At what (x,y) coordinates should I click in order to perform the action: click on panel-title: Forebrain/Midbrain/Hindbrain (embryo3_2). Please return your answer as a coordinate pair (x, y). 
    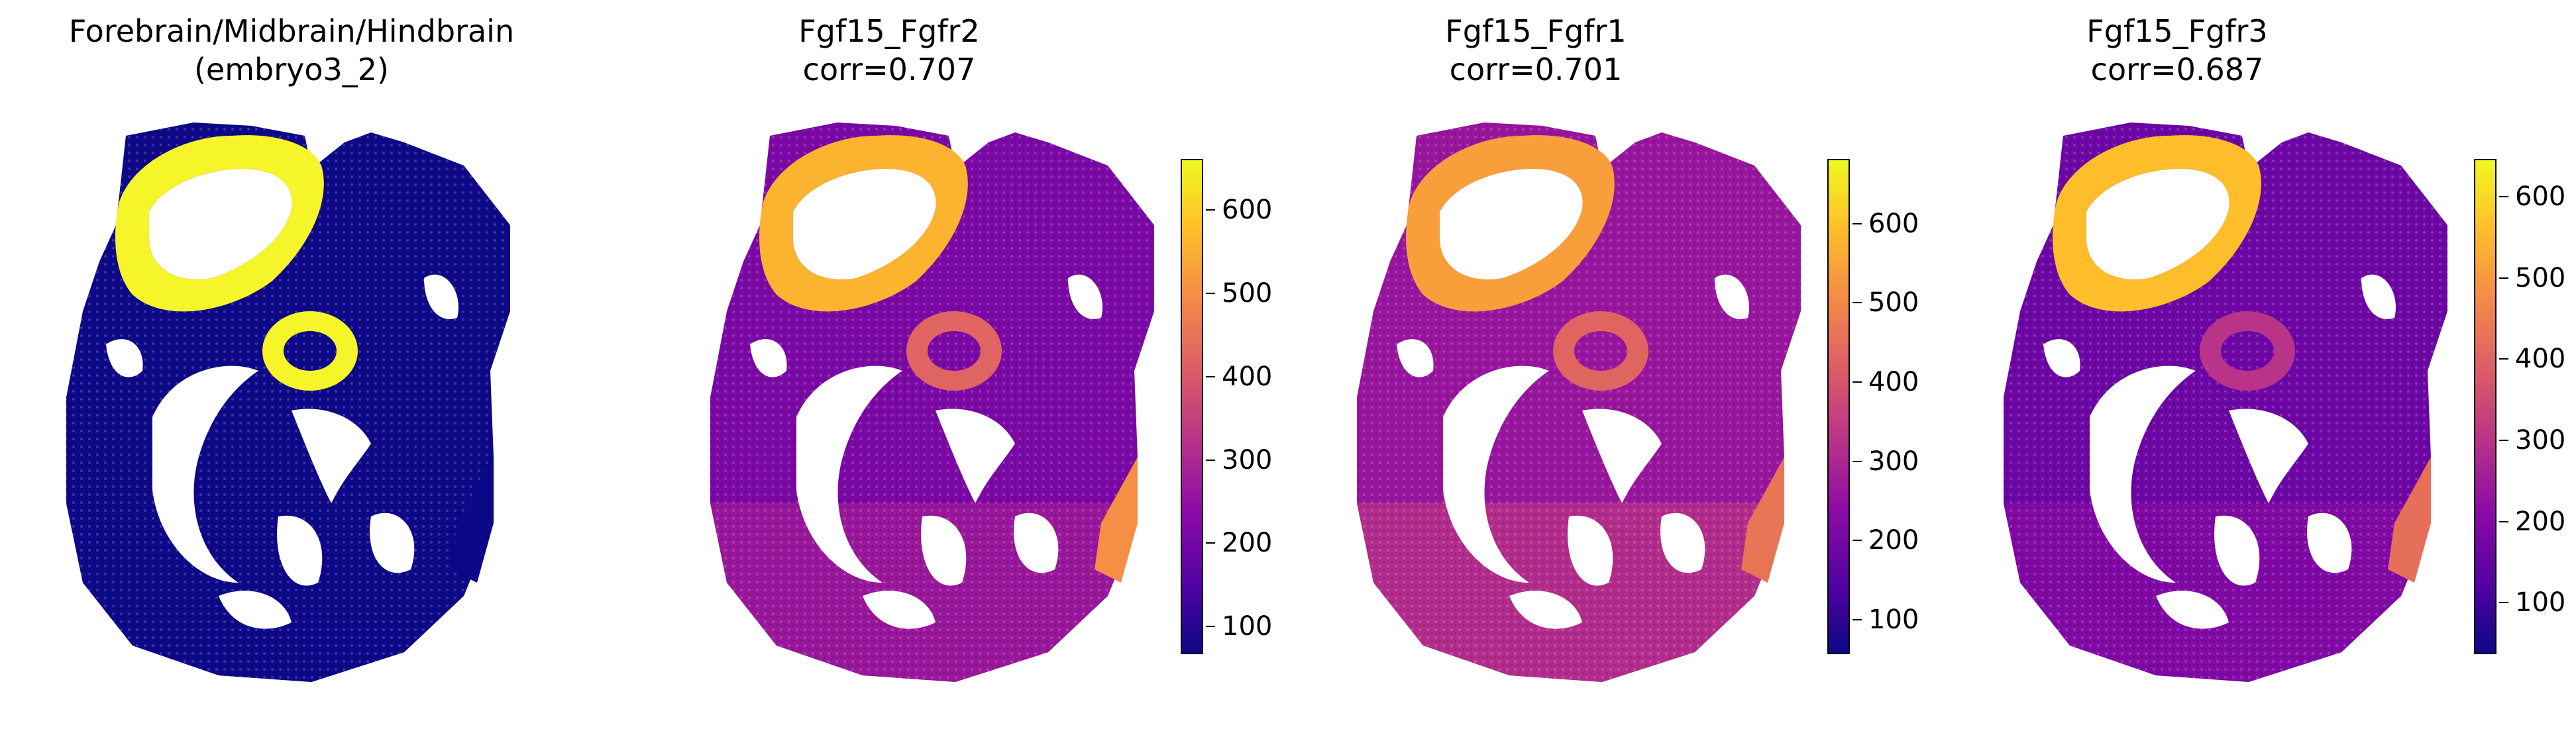
    Looking at the image, I should click on (291, 50).